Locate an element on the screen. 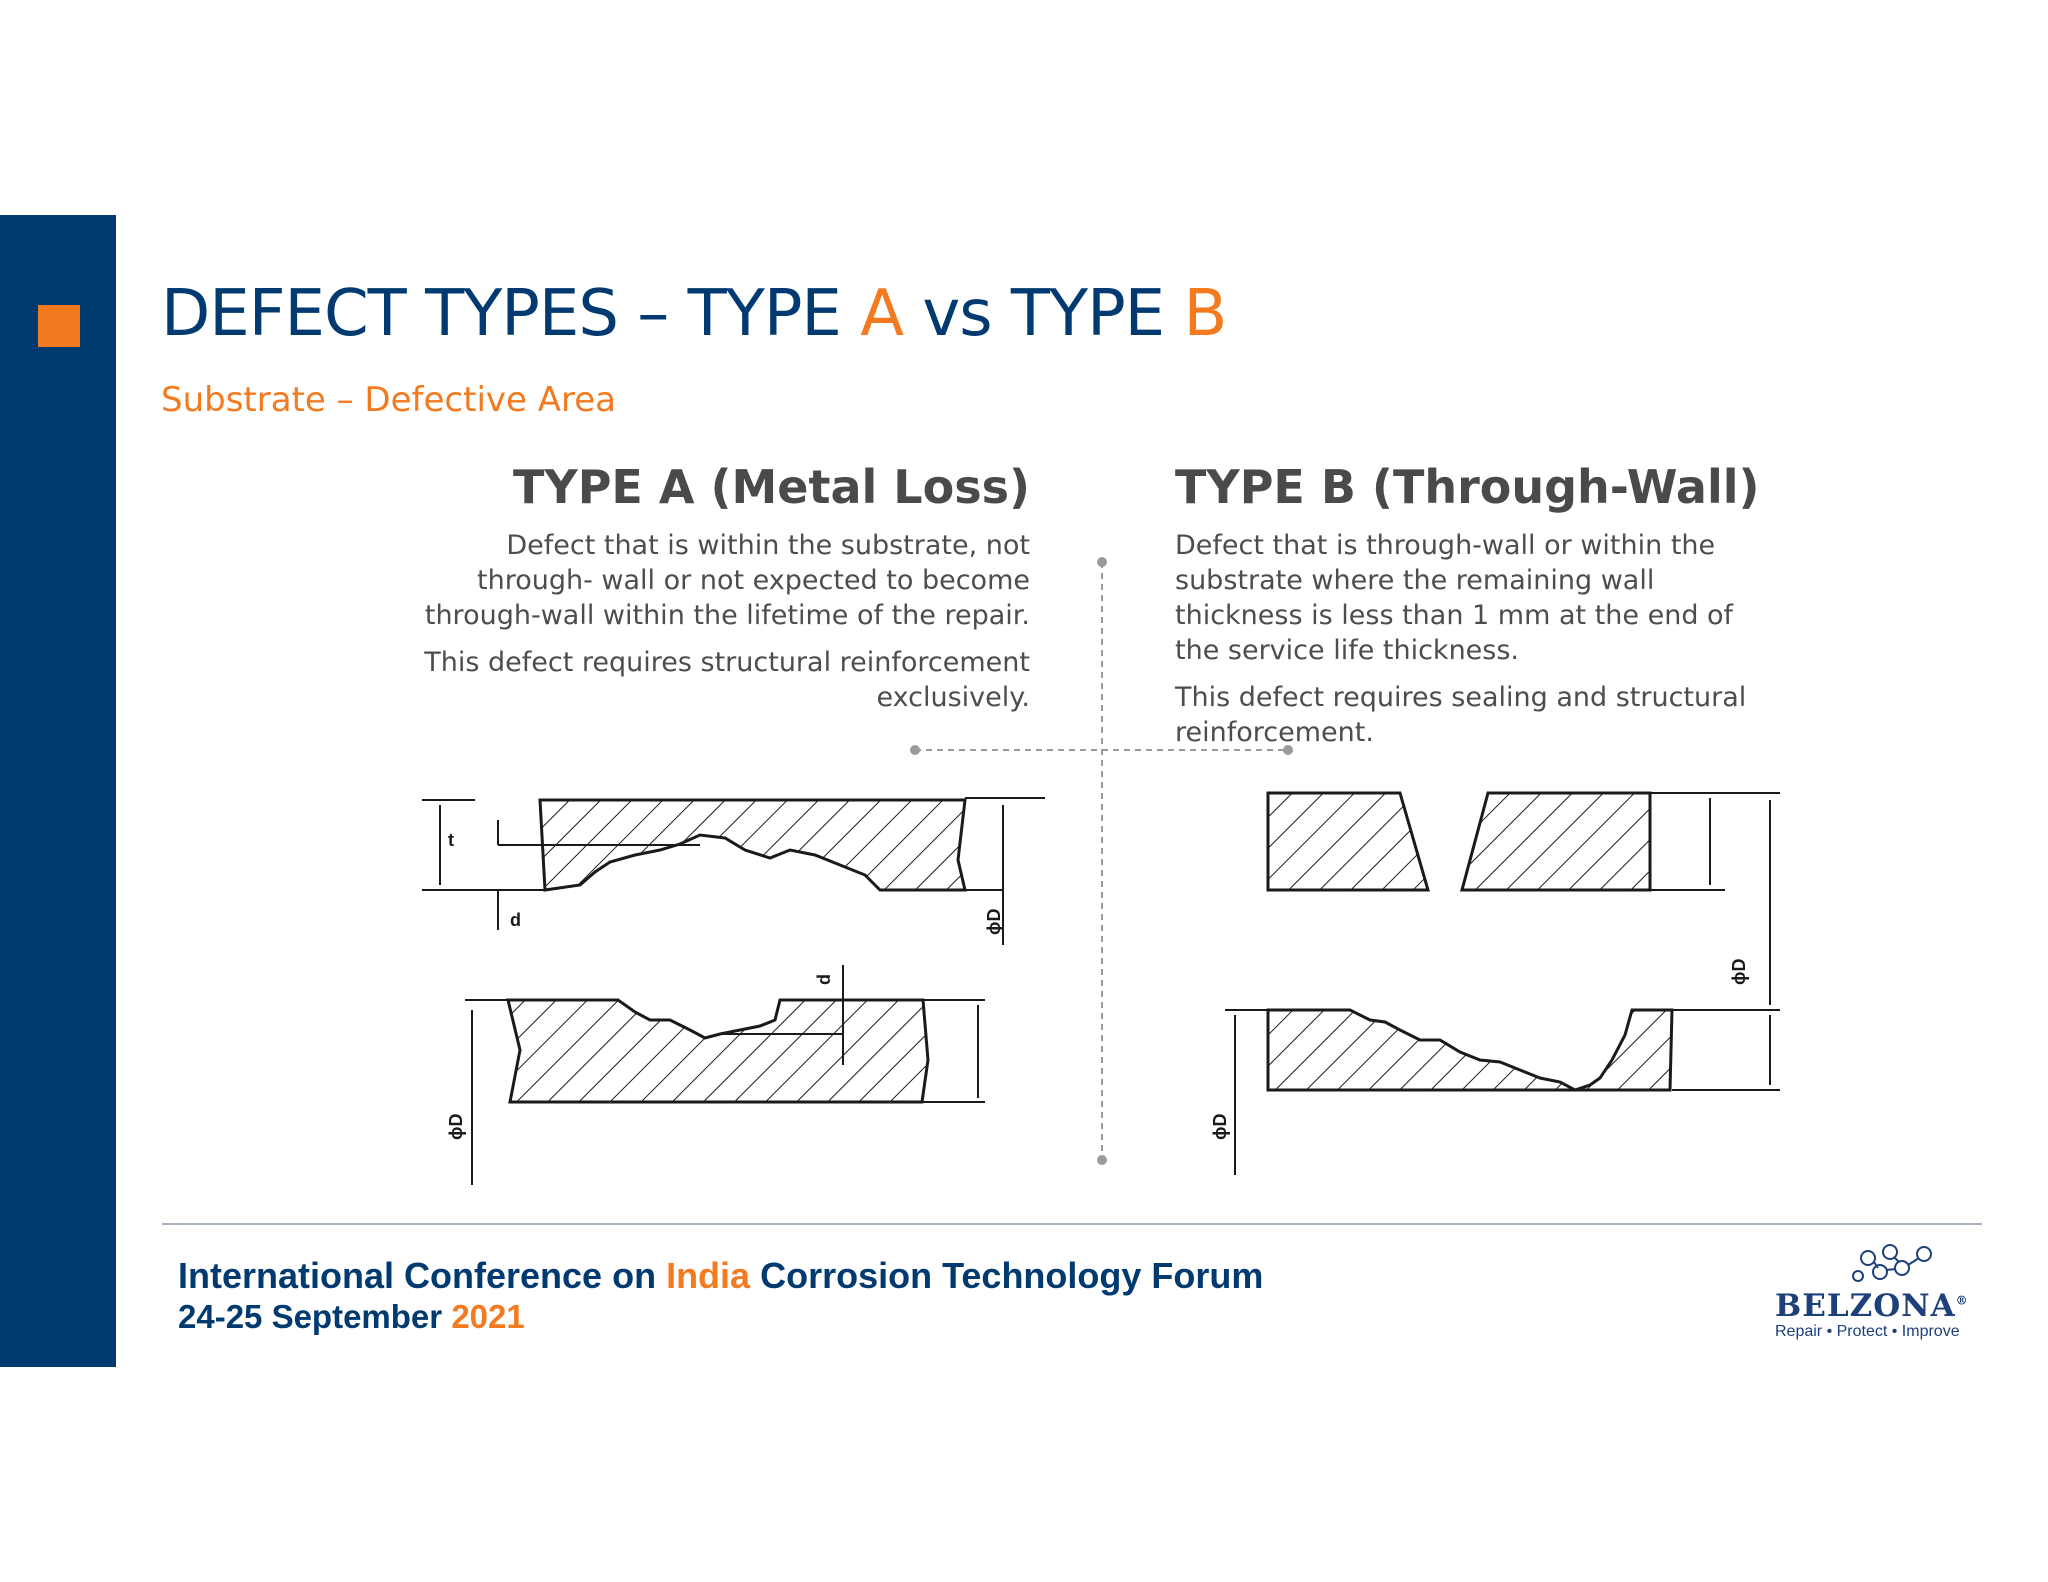 Image resolution: width=2048 pixels, height=1582 pixels. label-phiD-b2: ϕD is located at coordinates (1220, 1127).